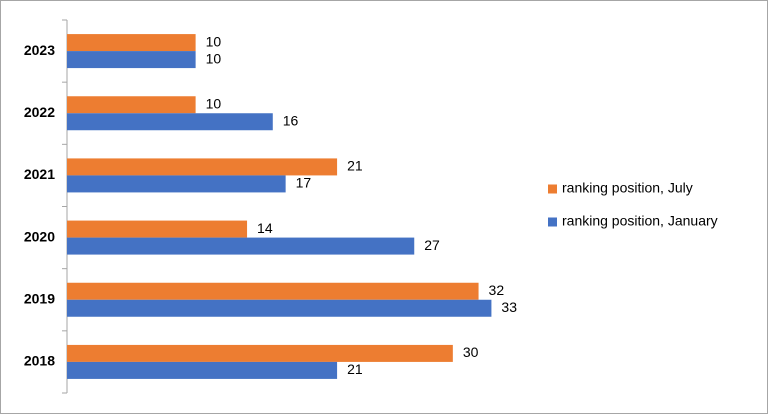 Image resolution: width=768 pixels, height=414 pixels. I want to click on y-tick-label: 2022, so click(39, 112).